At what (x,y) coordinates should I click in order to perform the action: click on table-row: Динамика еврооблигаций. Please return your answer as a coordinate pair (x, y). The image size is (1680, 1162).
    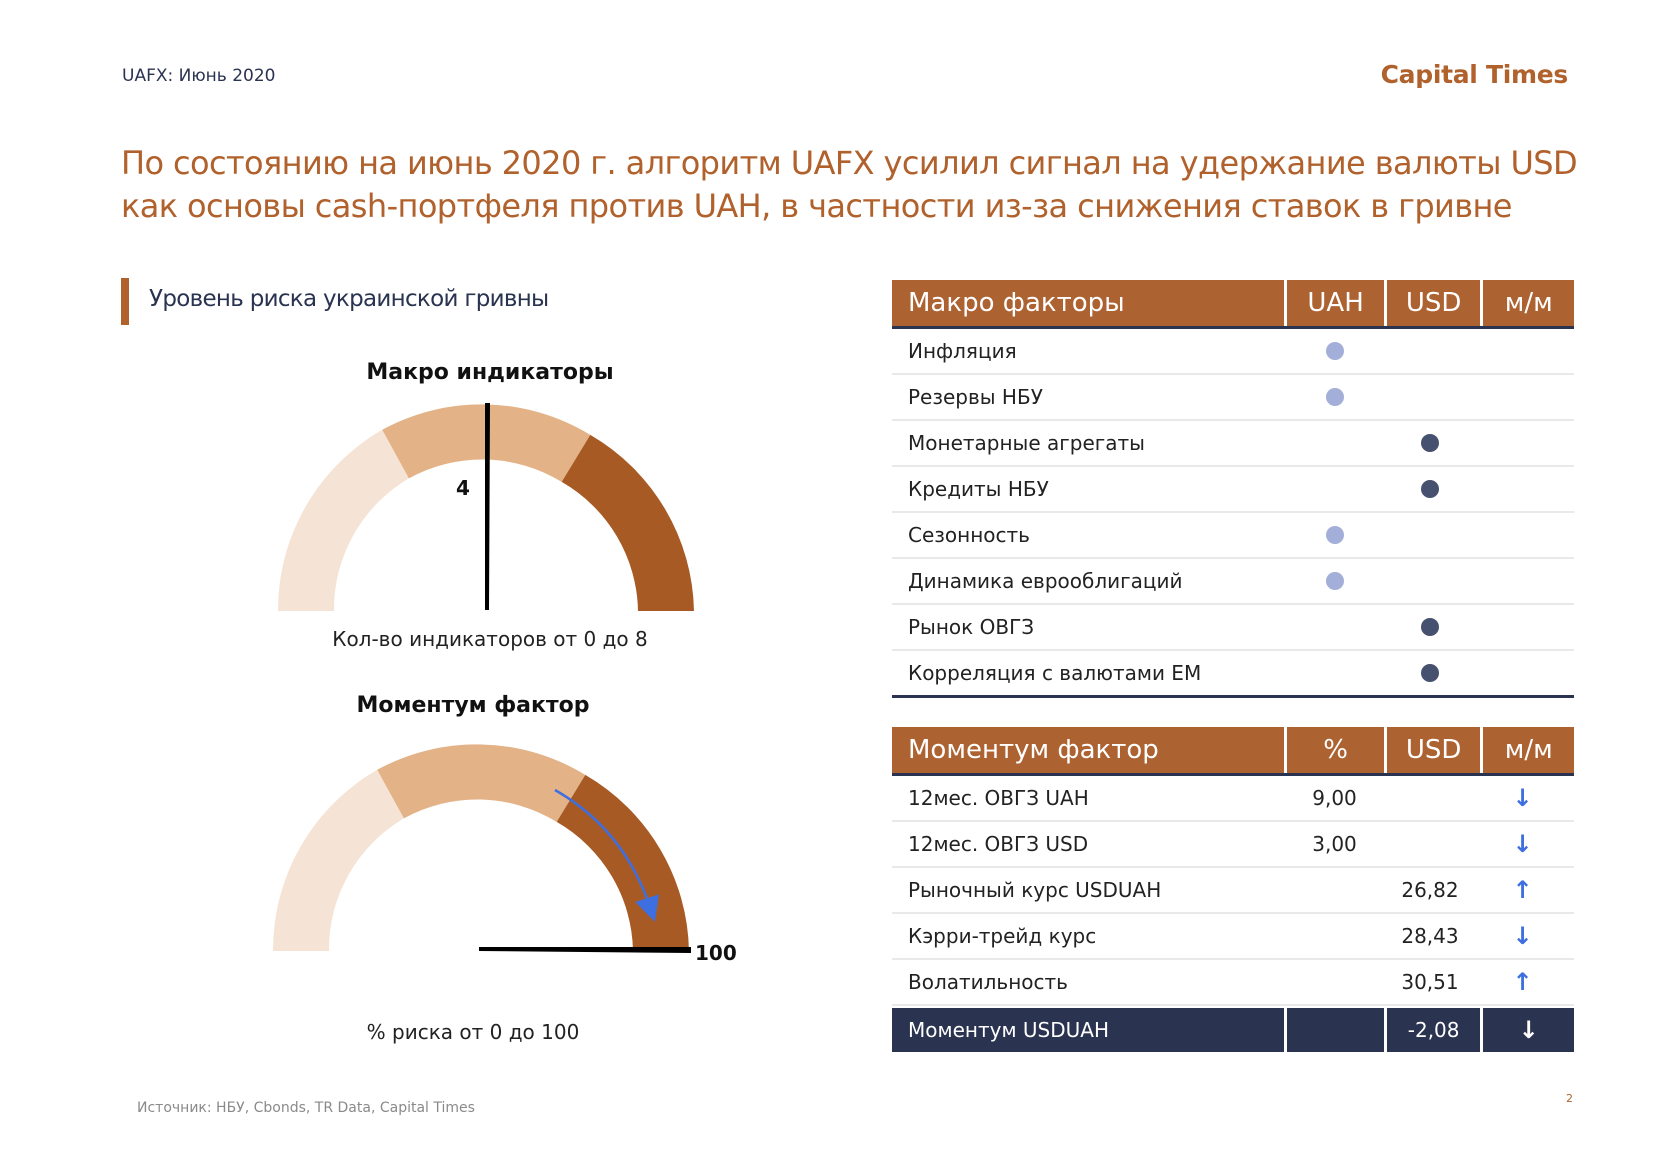
    Looking at the image, I should click on (1233, 582).